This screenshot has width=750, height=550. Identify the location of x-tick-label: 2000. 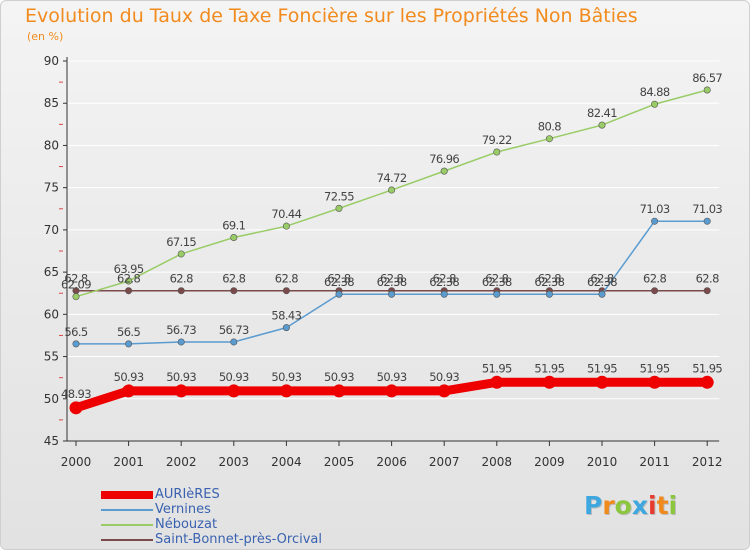
(76, 462).